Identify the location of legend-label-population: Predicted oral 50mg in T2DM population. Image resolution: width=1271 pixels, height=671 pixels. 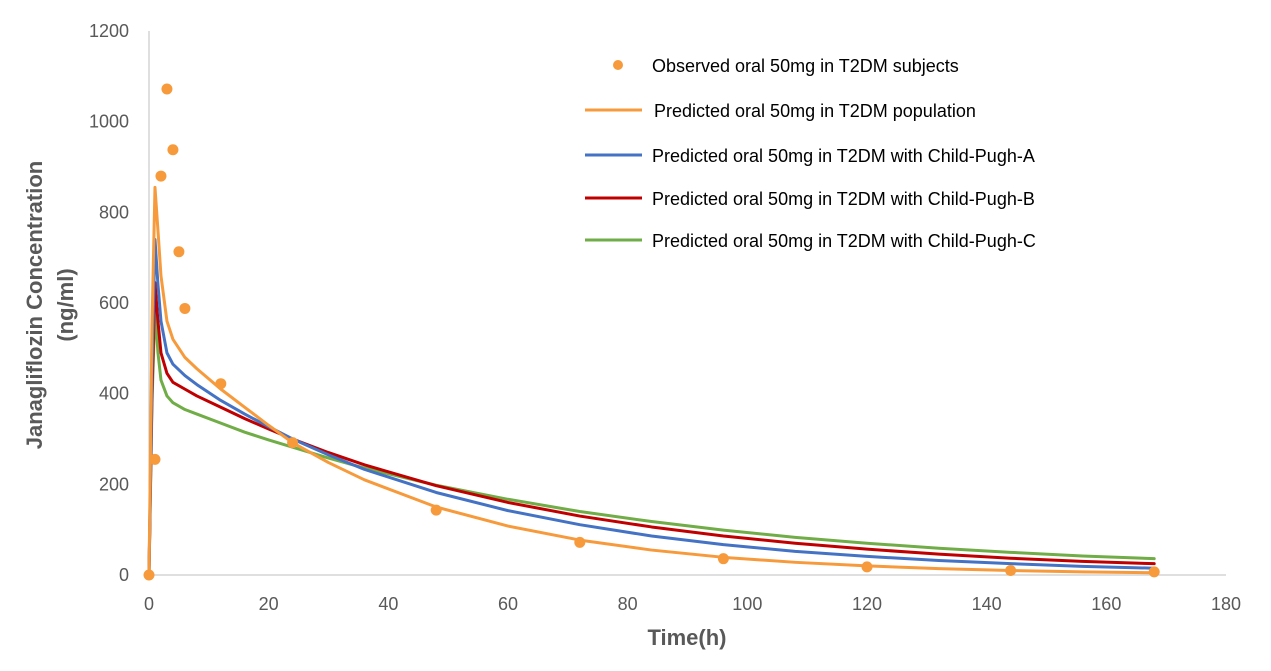
(815, 111).